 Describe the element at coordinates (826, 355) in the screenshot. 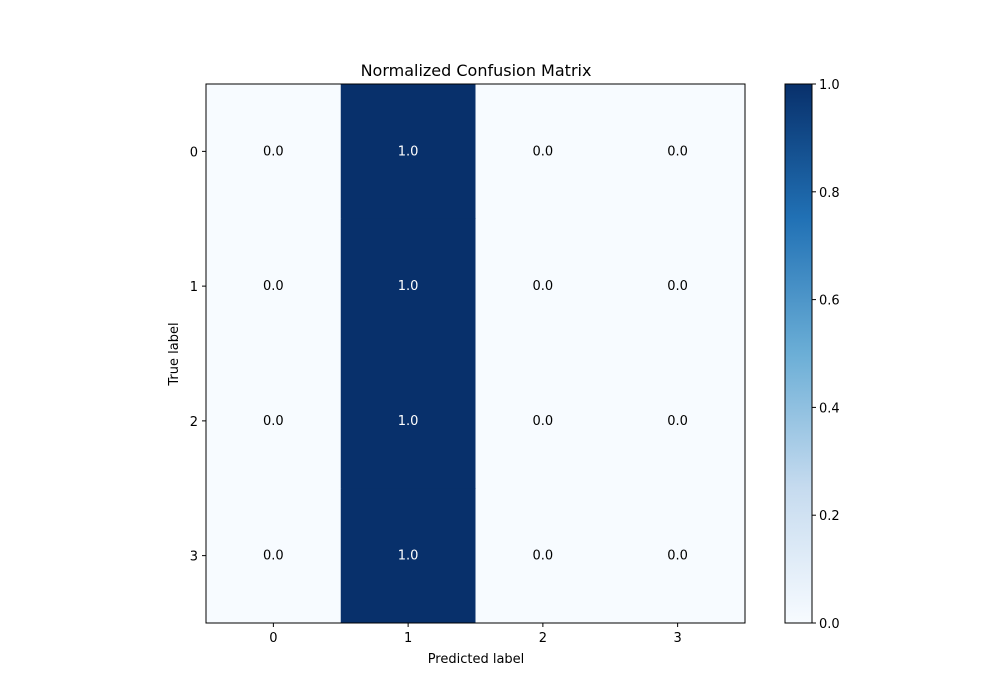

I see `colorbar-ticks: 0.0 0.2 0.4 0.6 0.8 1.0` at that location.